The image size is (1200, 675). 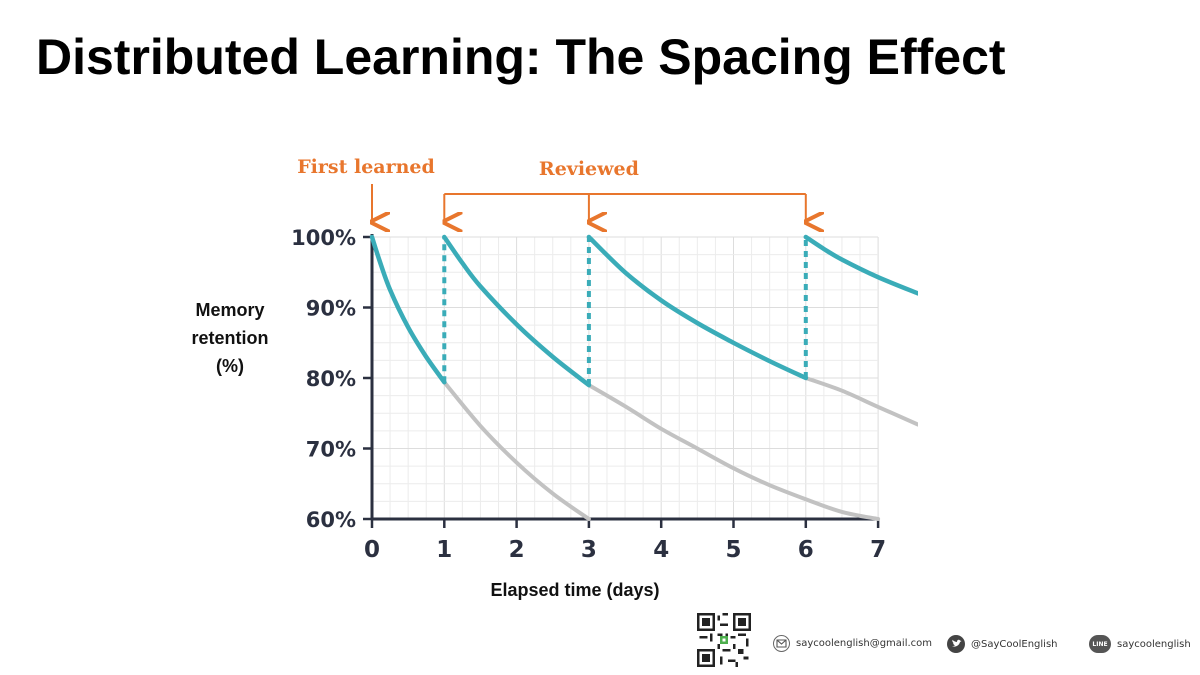 I want to click on x-axis-label: Elapsed time (days), so click(x=575, y=590).